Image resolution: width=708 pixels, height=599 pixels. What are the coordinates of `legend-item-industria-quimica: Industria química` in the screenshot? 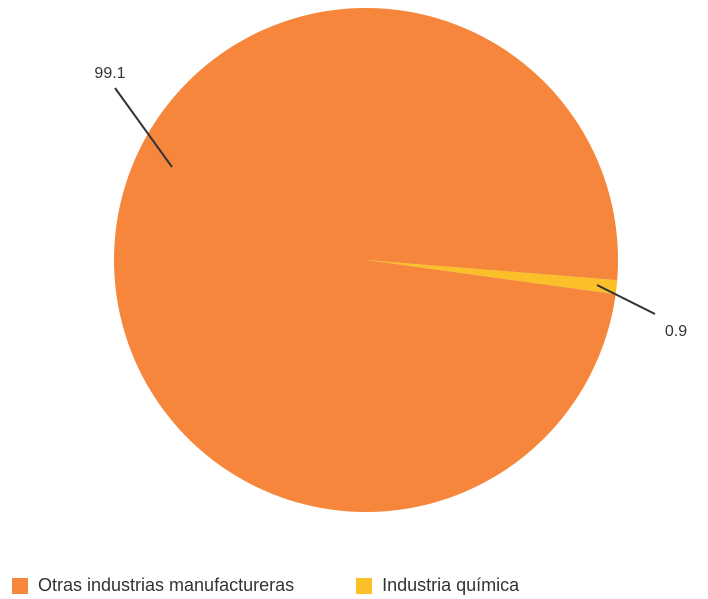 It's located at (437, 585).